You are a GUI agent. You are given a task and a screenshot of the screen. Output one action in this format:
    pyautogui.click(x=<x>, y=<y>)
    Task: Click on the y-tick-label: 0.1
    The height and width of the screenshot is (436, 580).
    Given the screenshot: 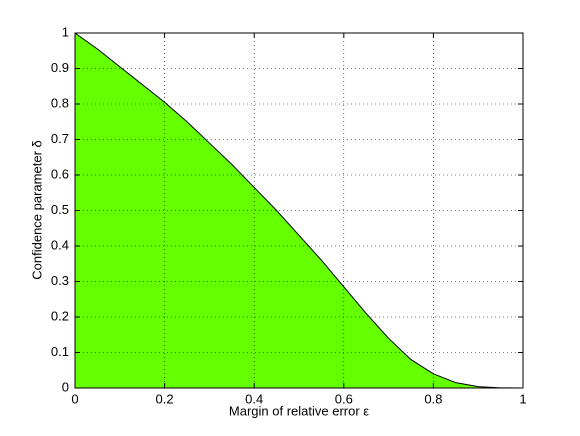 What is the action you would take?
    pyautogui.click(x=60, y=351)
    